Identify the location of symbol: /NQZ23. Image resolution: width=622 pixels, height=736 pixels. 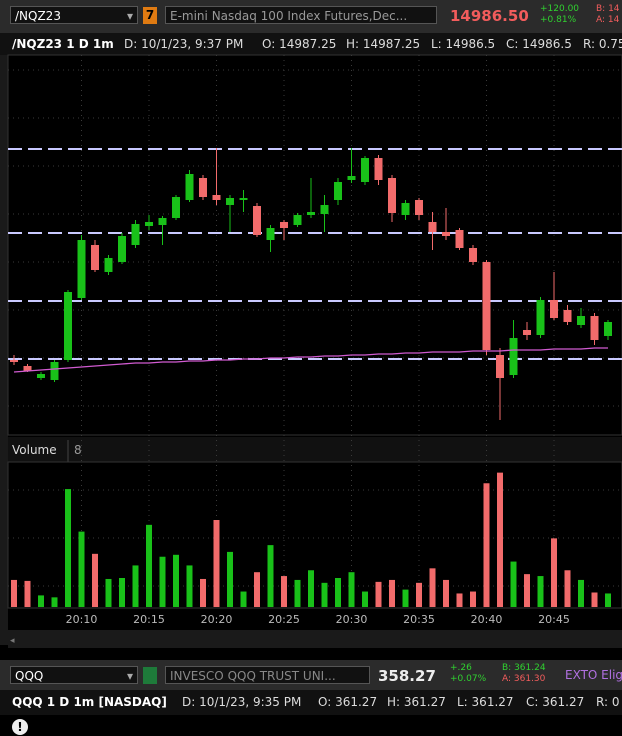
(38, 16).